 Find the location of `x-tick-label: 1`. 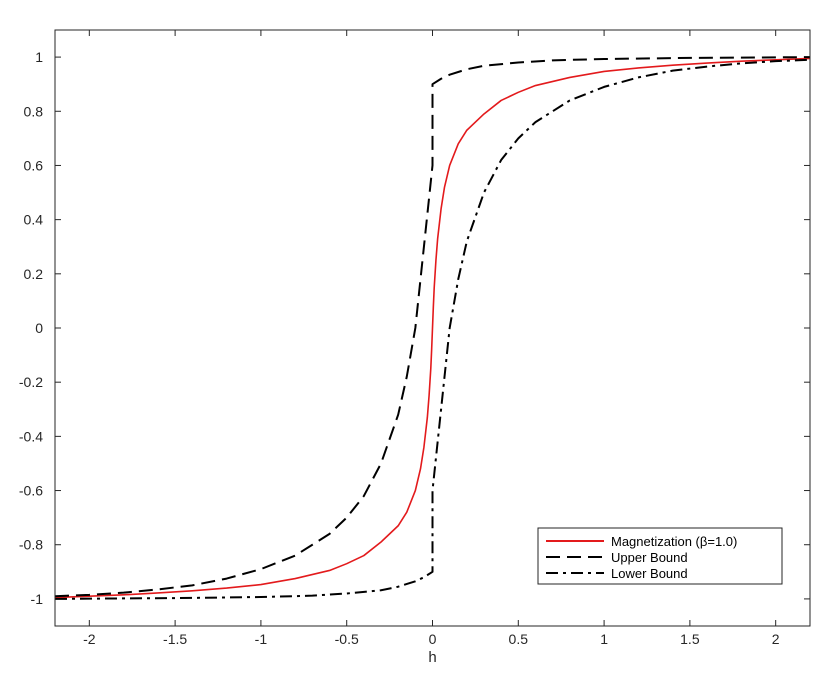

x-tick-label: 1 is located at coordinates (604, 639).